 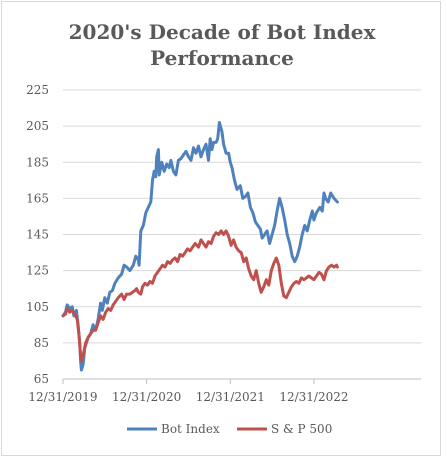 I want to click on y-tick-label: 165, so click(x=37, y=198).